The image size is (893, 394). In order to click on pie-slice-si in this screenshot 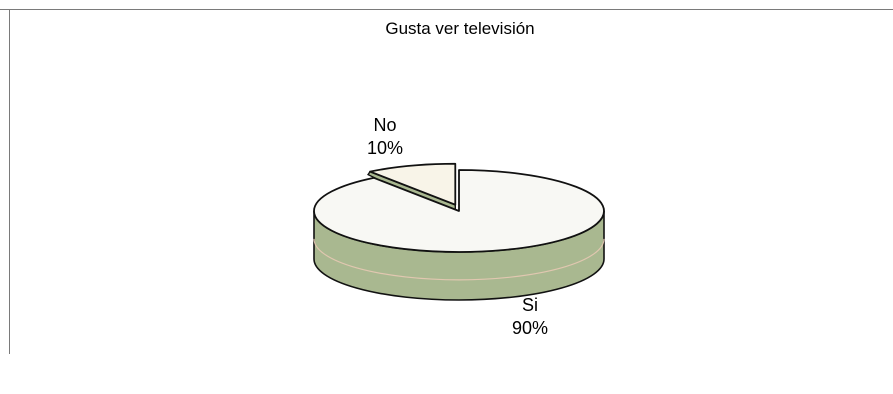, I will do `click(459, 211)`.